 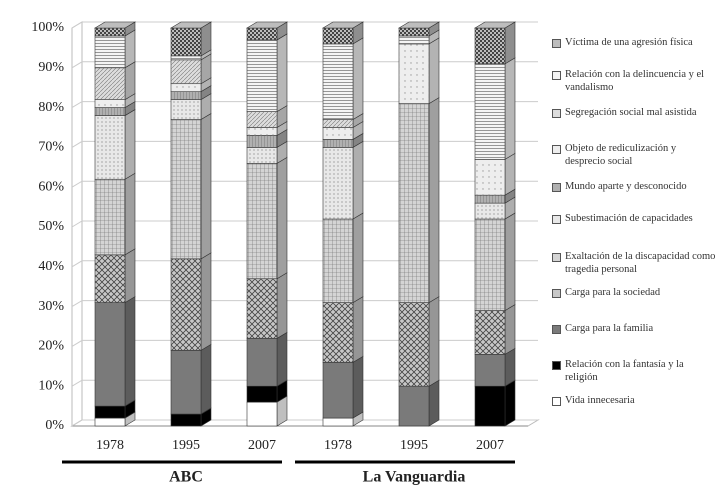 What do you see at coordinates (631, 112) in the screenshot?
I see `legend-label: Segregación social mal asistida` at bounding box center [631, 112].